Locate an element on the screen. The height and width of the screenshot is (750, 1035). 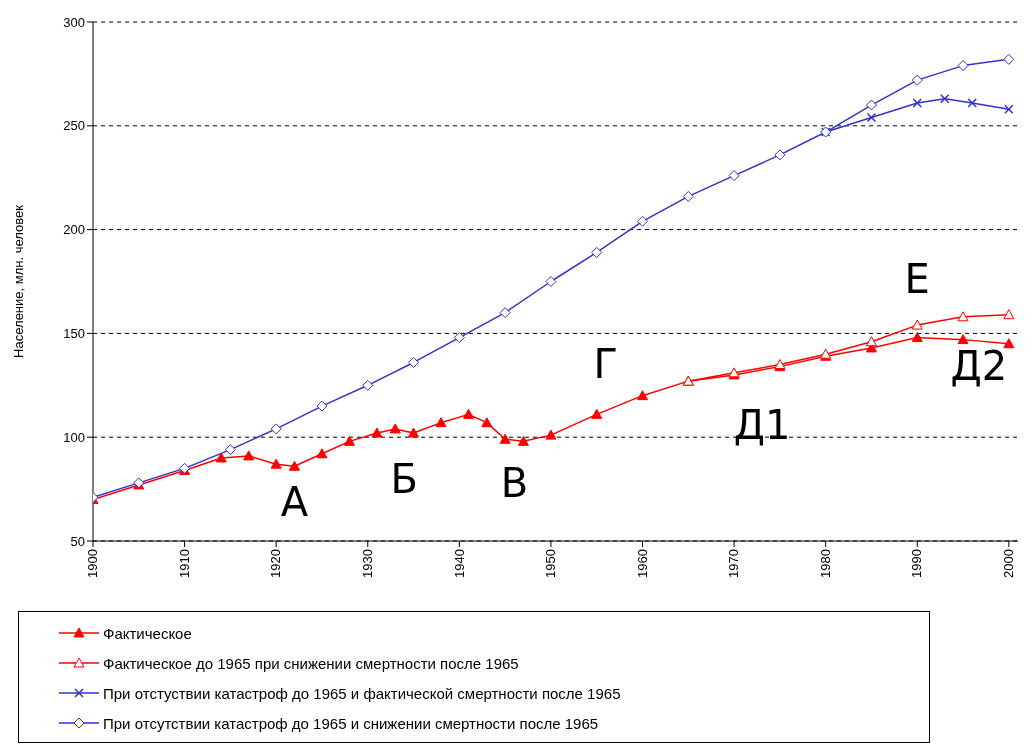
annotation: Б is located at coordinates (404, 478).